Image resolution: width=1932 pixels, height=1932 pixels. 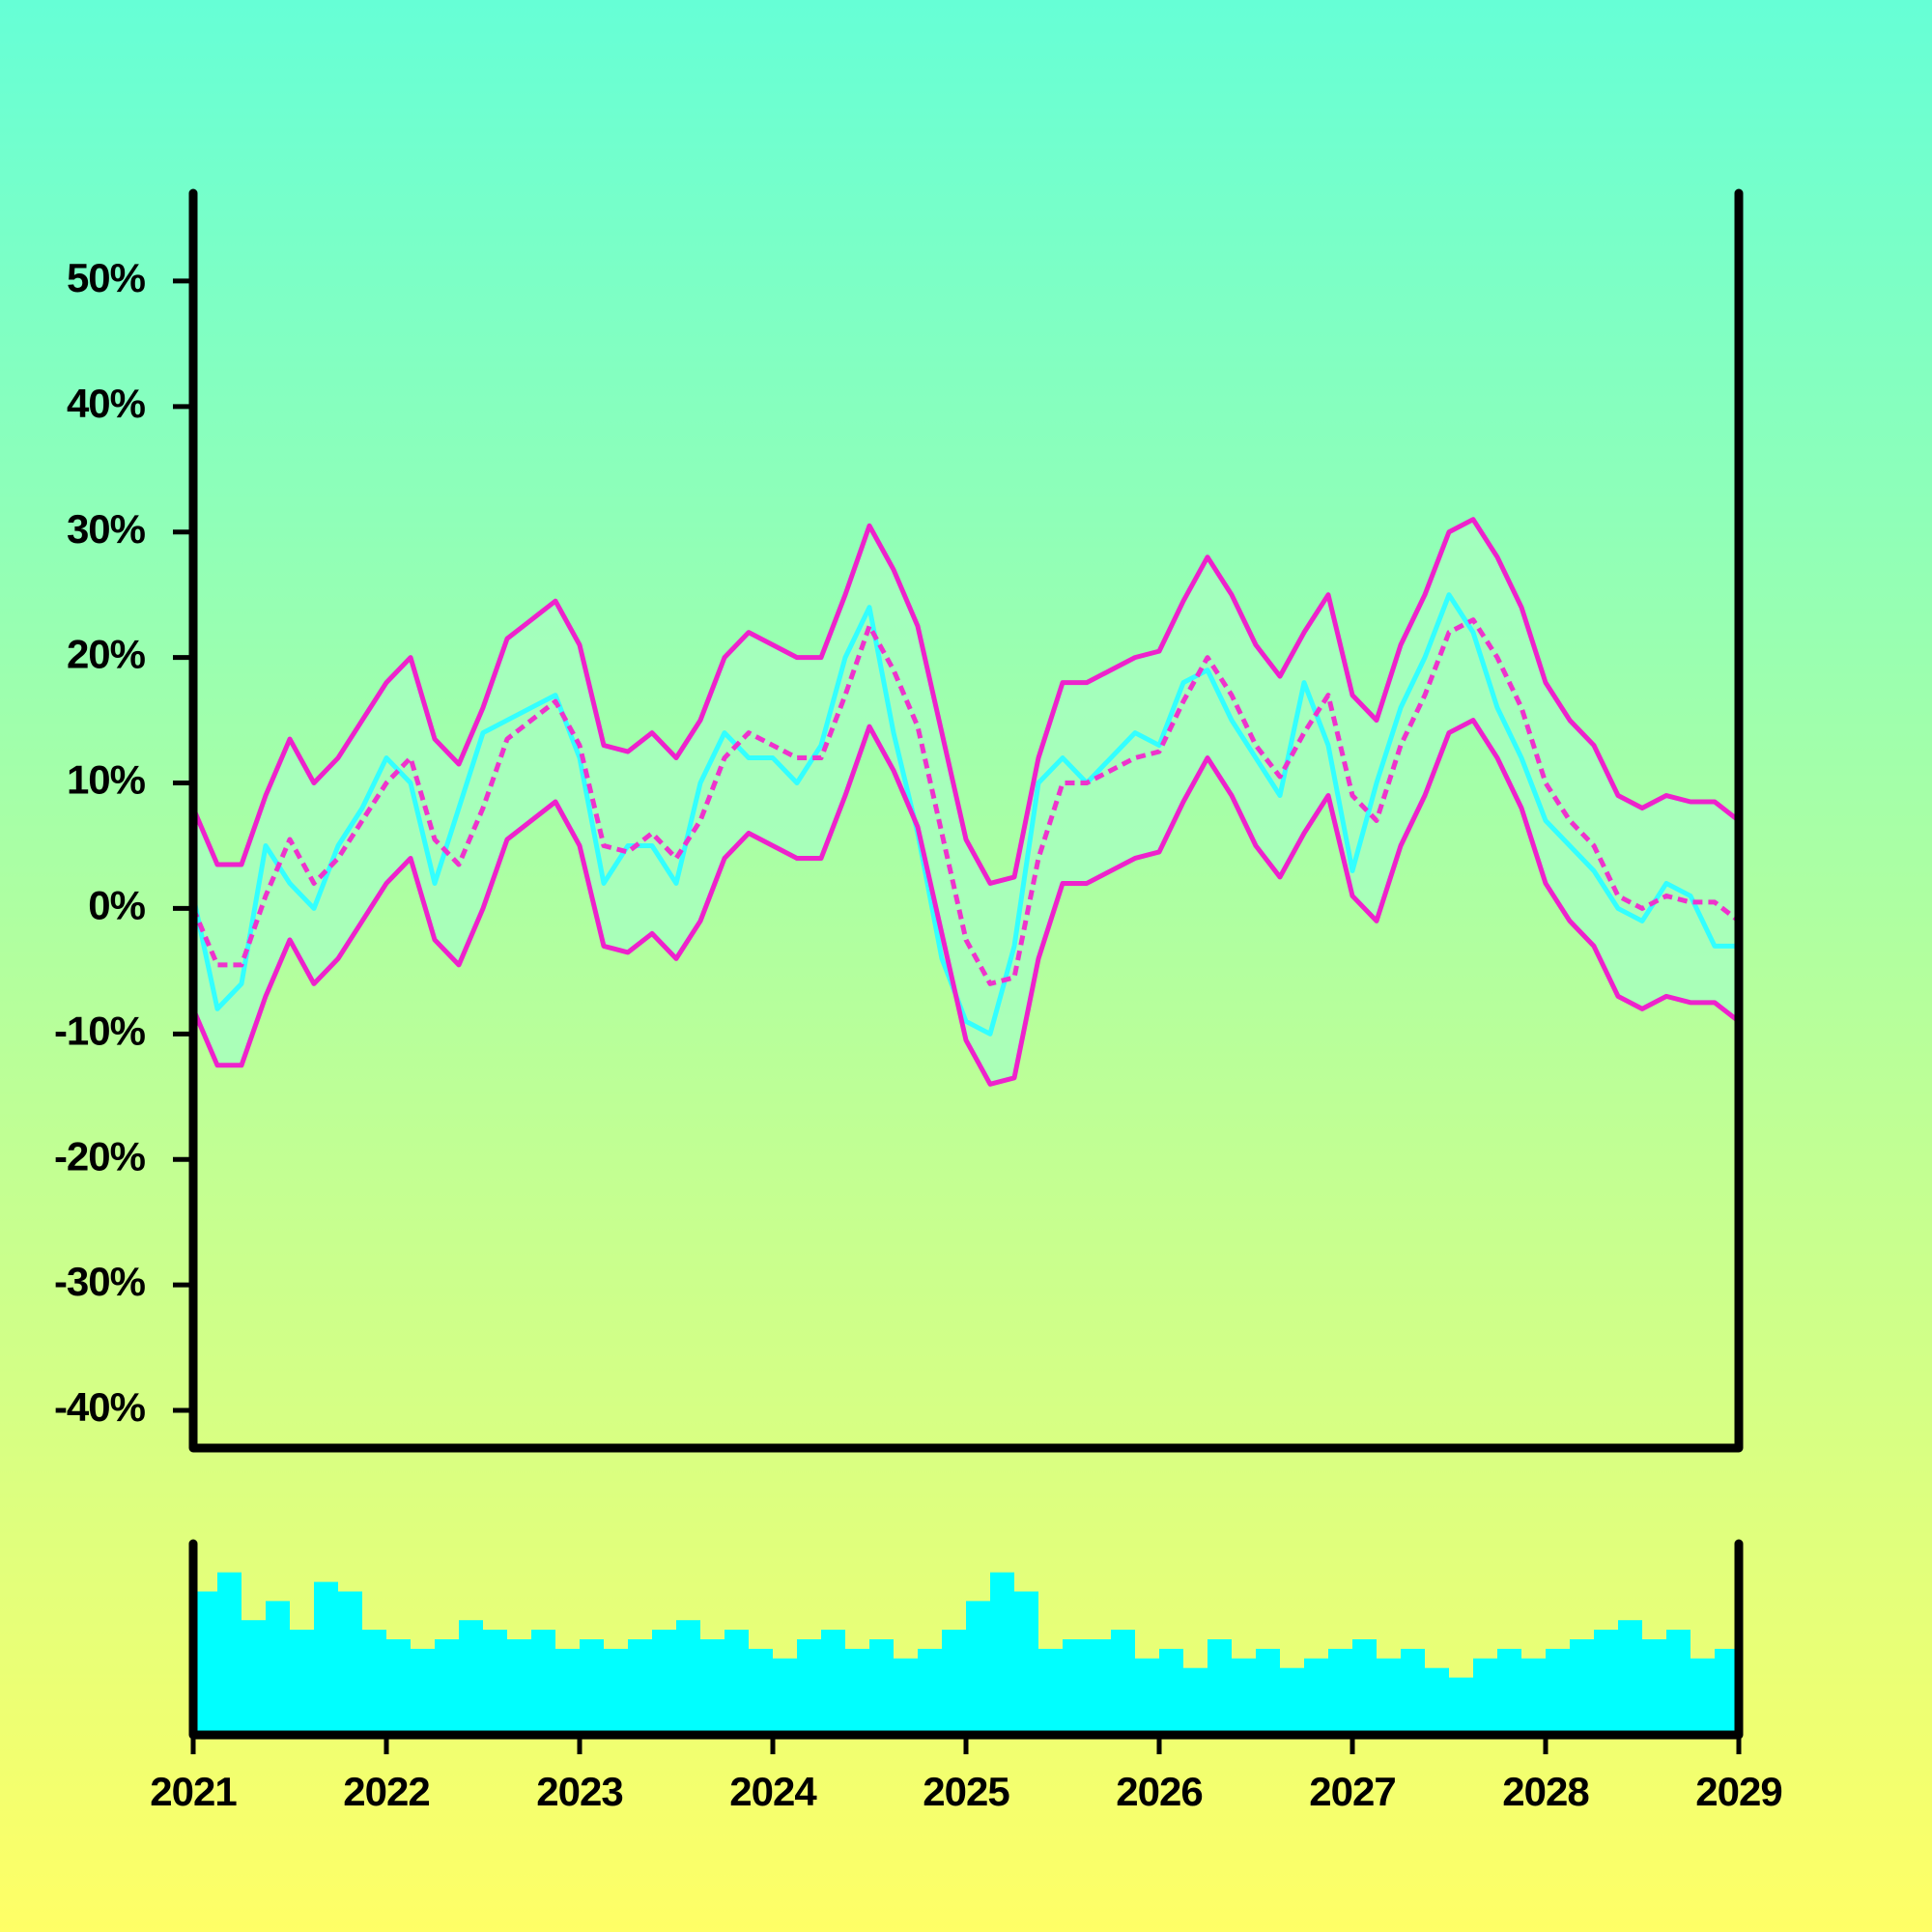 What do you see at coordinates (100, 1030) in the screenshot?
I see `y-tick-label: -10%` at bounding box center [100, 1030].